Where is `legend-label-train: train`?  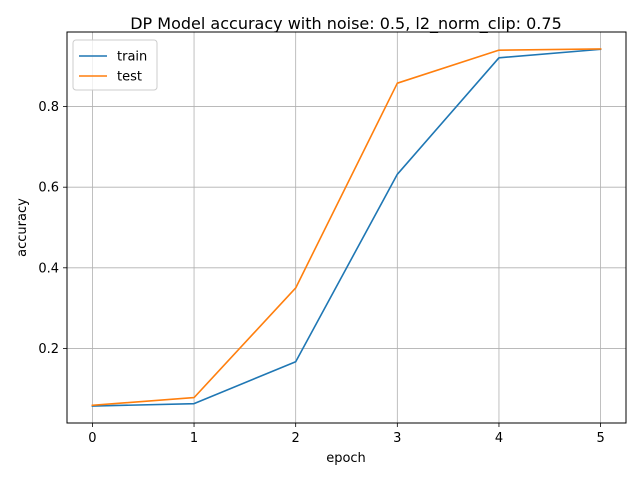 legend-label-train: train is located at coordinates (132, 57).